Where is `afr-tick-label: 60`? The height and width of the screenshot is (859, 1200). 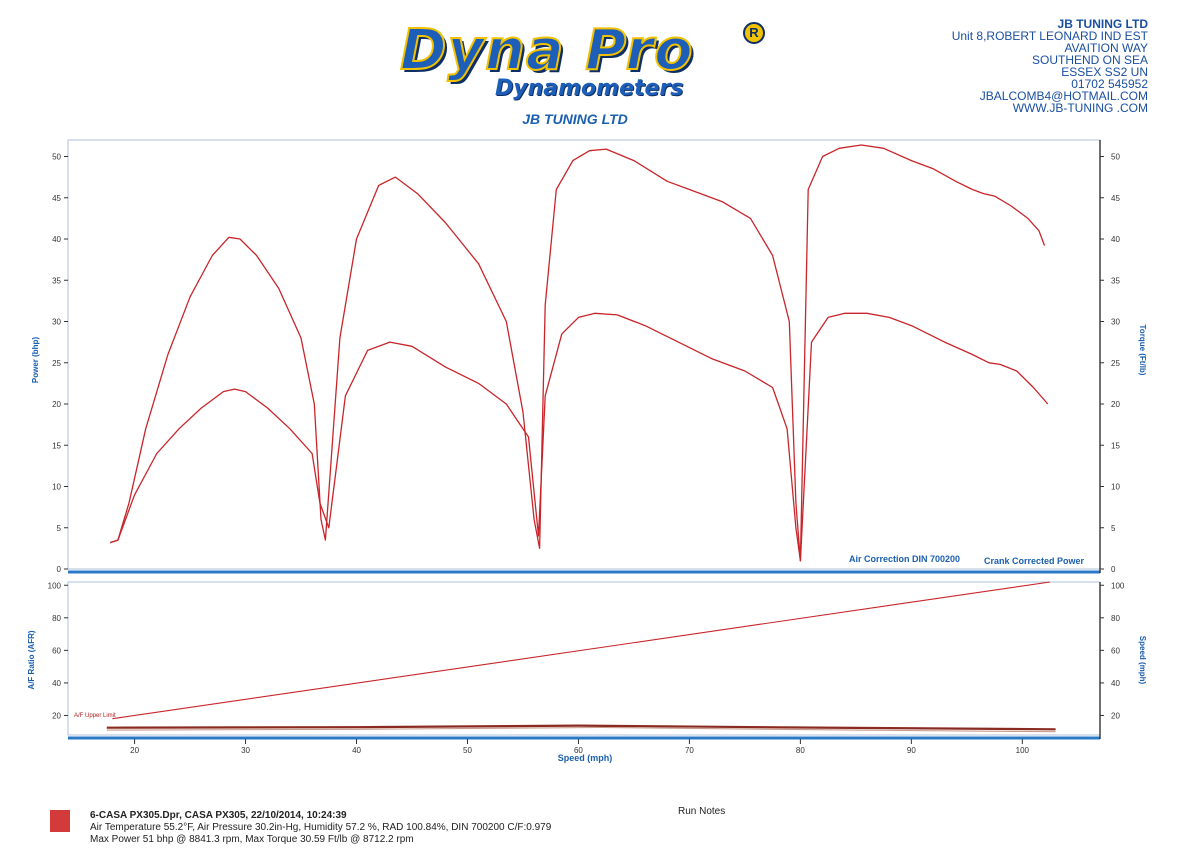
afr-tick-label: 60 is located at coordinates (56, 650).